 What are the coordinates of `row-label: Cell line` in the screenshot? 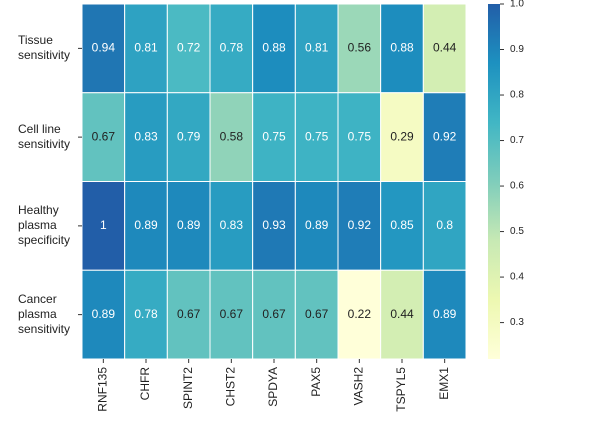 It's located at (39, 129).